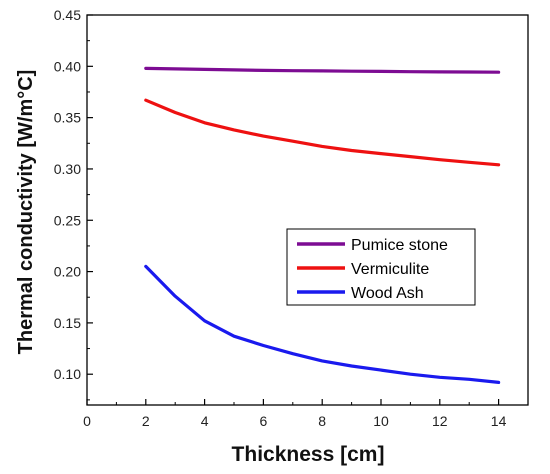 The height and width of the screenshot is (474, 550). I want to click on x-axis-ticks: 0 2 4 6 8 10 12 14, so click(295, 414).